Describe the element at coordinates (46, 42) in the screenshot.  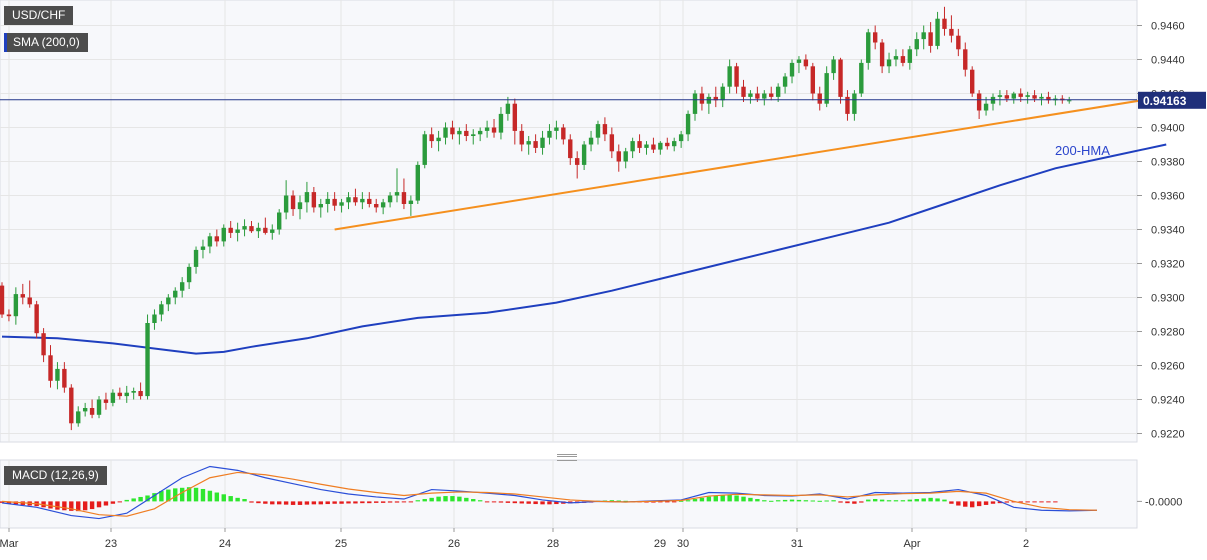
I see `sma-label: SMA (200,0)` at that location.